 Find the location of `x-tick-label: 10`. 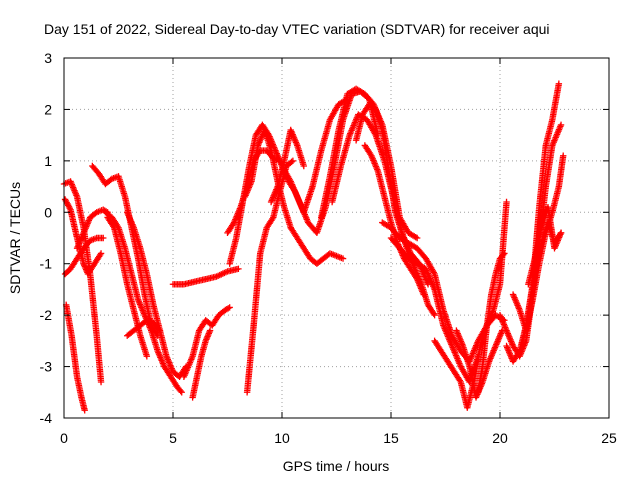

x-tick-label: 10 is located at coordinates (282, 438).